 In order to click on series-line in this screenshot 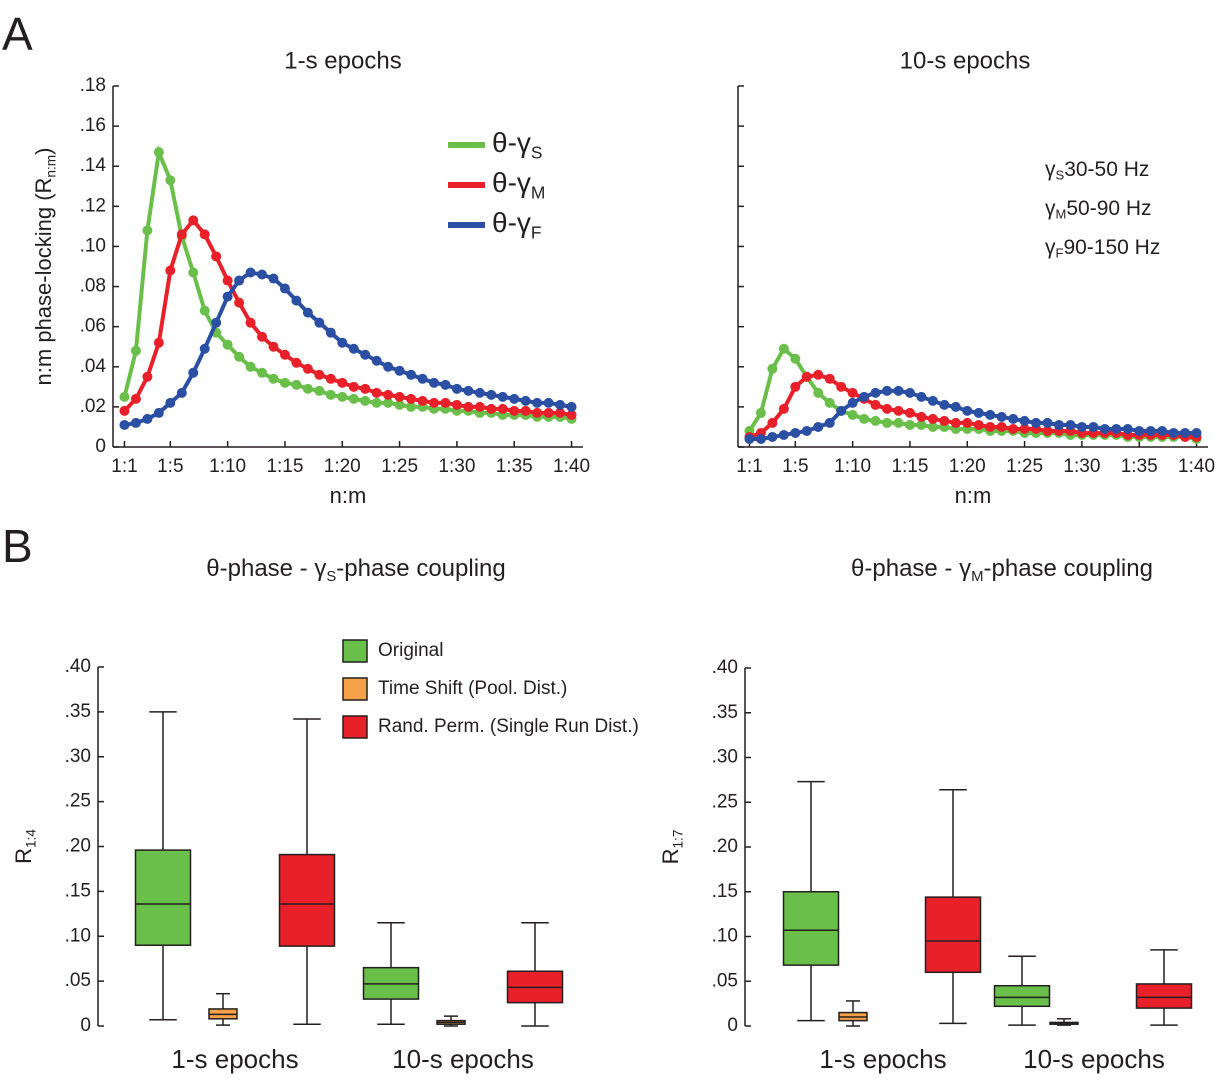, I will do `click(348, 348)`.